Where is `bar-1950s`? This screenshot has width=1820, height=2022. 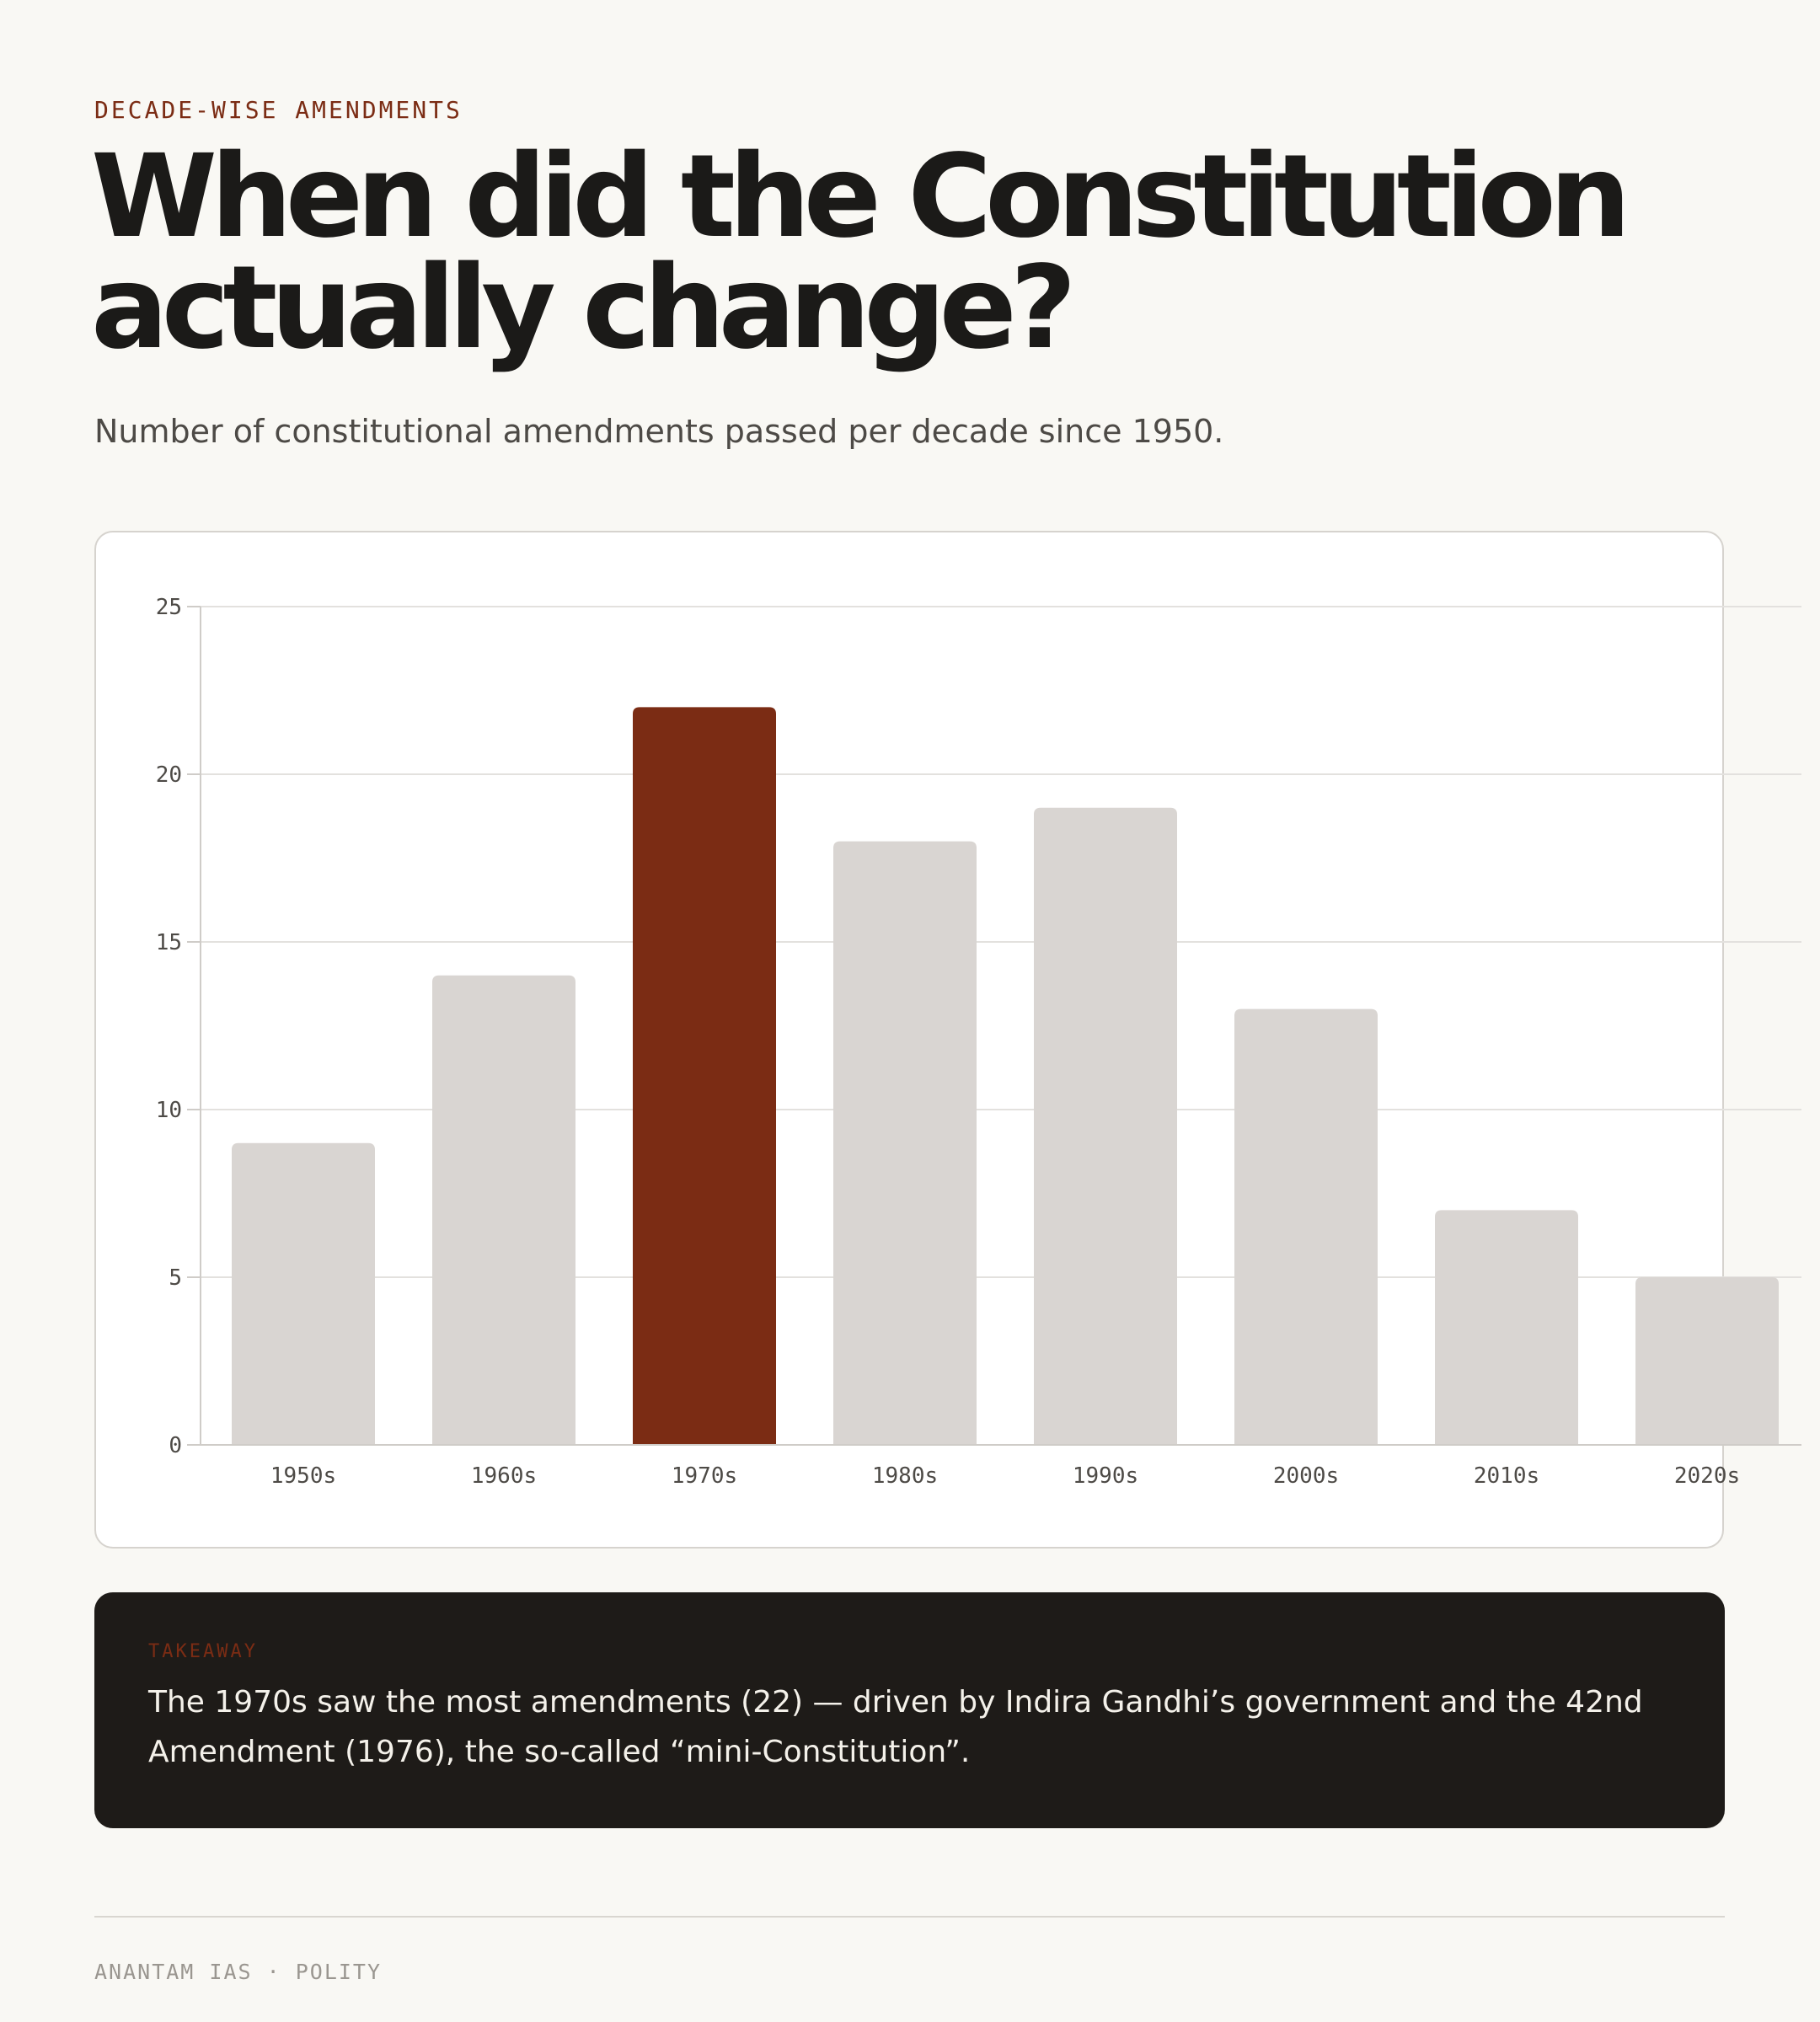
bar-1950s is located at coordinates (303, 1293).